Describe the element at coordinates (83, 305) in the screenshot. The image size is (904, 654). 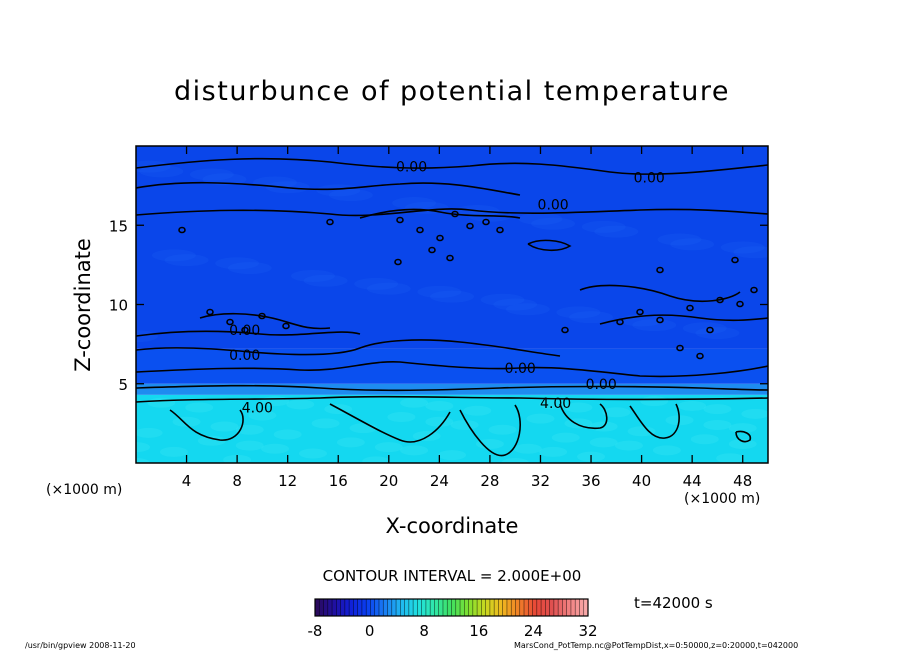
I see `y-axis-label: Z-coordinate` at that location.